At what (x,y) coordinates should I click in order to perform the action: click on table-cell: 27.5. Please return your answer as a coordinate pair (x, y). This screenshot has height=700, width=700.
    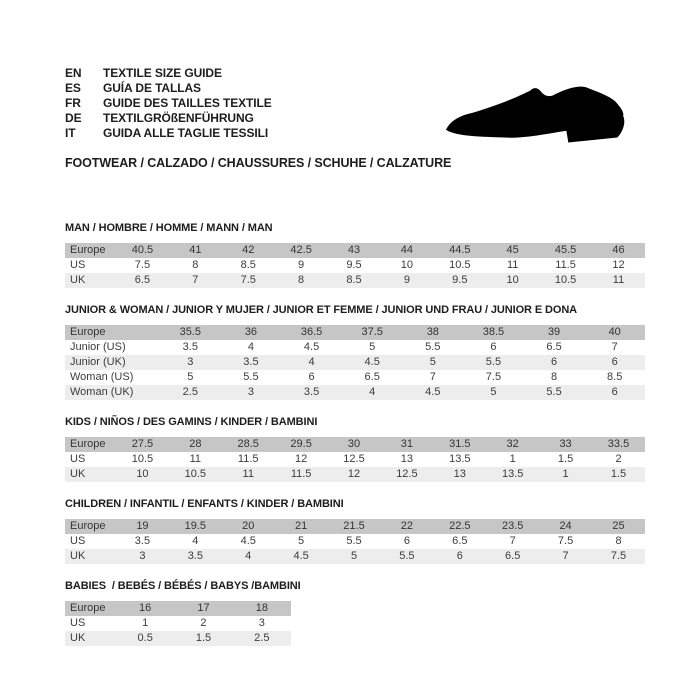
    Looking at the image, I should click on (142, 444).